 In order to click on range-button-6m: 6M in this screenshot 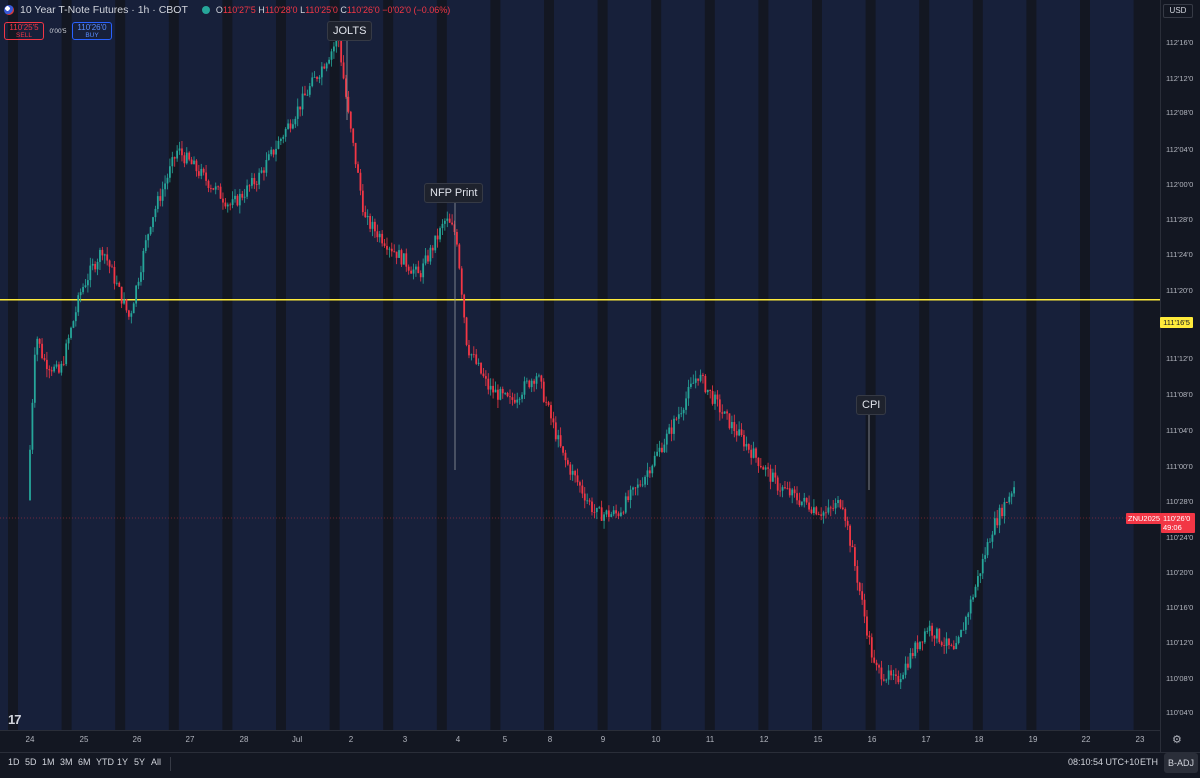, I will do `click(84, 762)`.